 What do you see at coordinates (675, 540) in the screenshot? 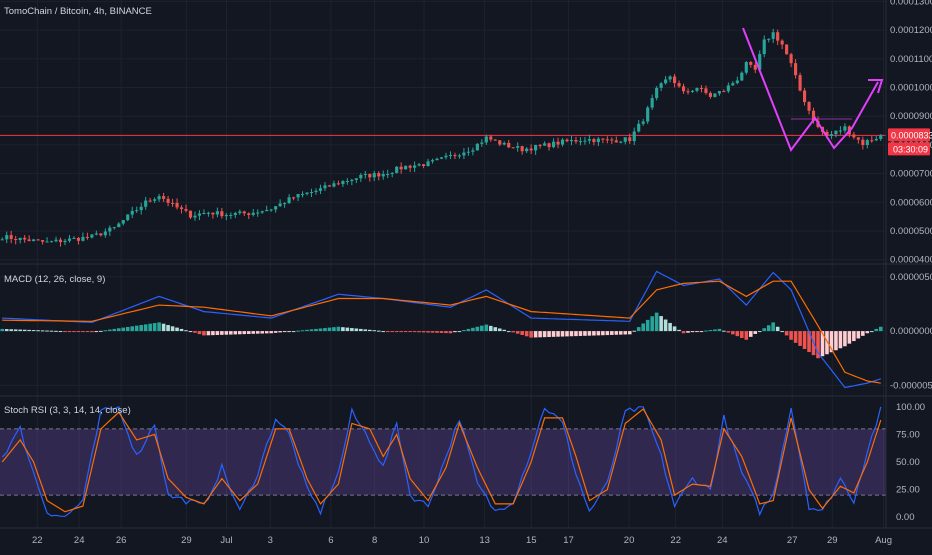
I see `time-axis-tick: 22` at bounding box center [675, 540].